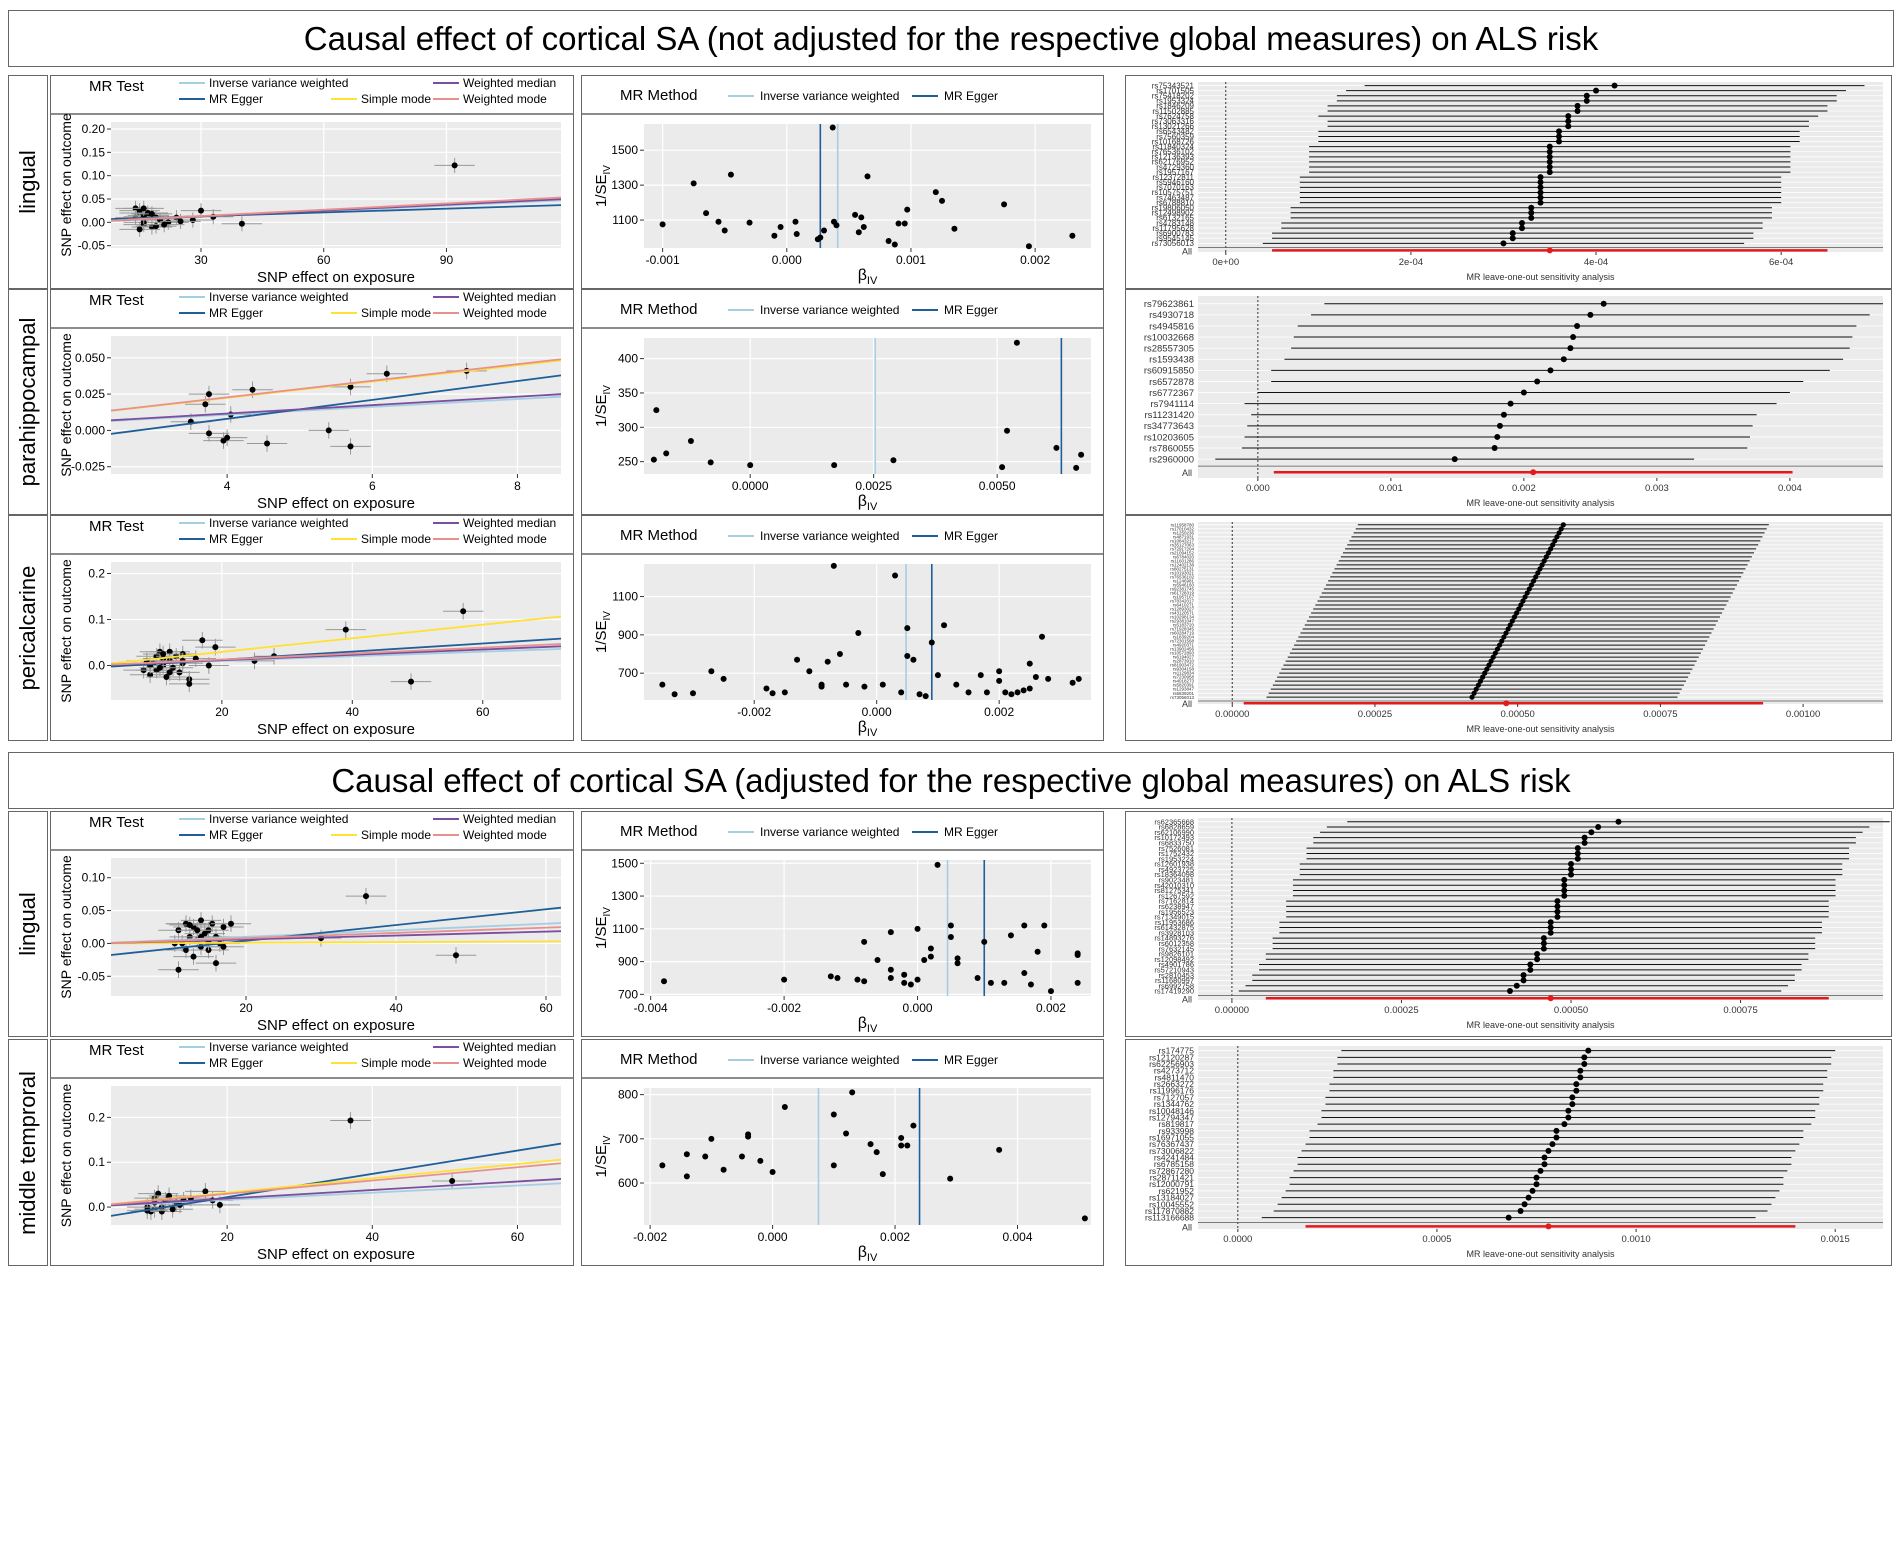  I want to click on x-tick-label: 60, so click(546, 1008).